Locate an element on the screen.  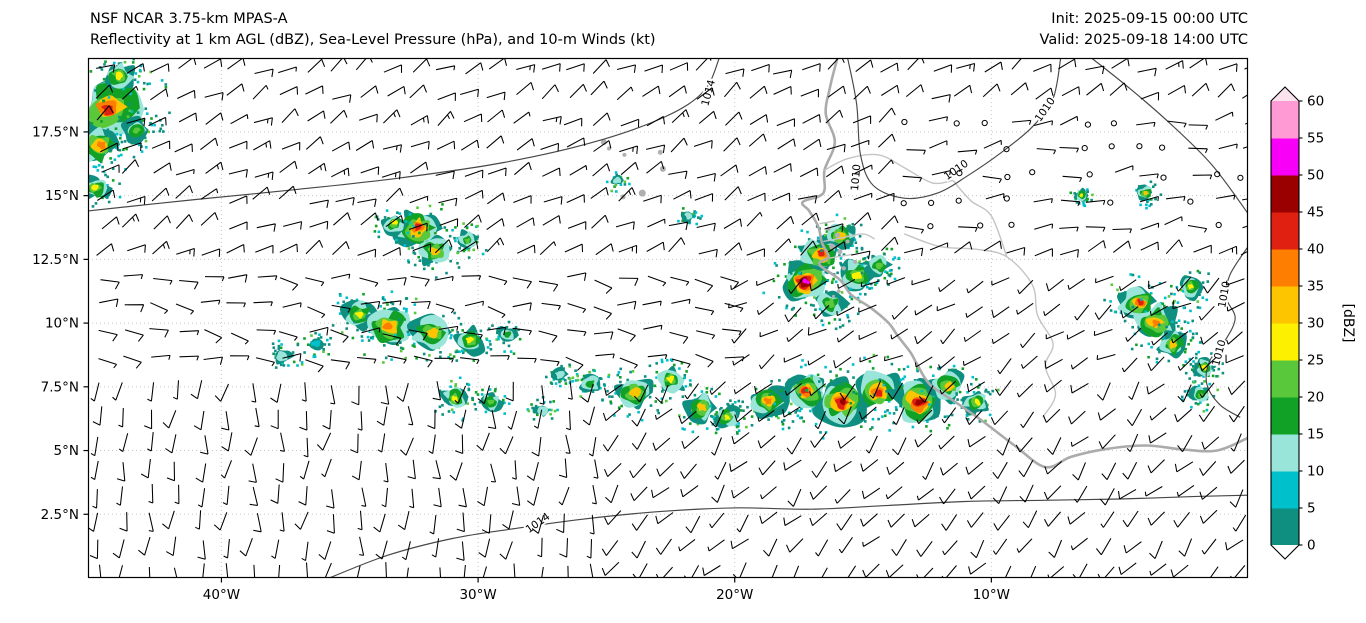
colorbar-segment is located at coordinates (1285, 120).